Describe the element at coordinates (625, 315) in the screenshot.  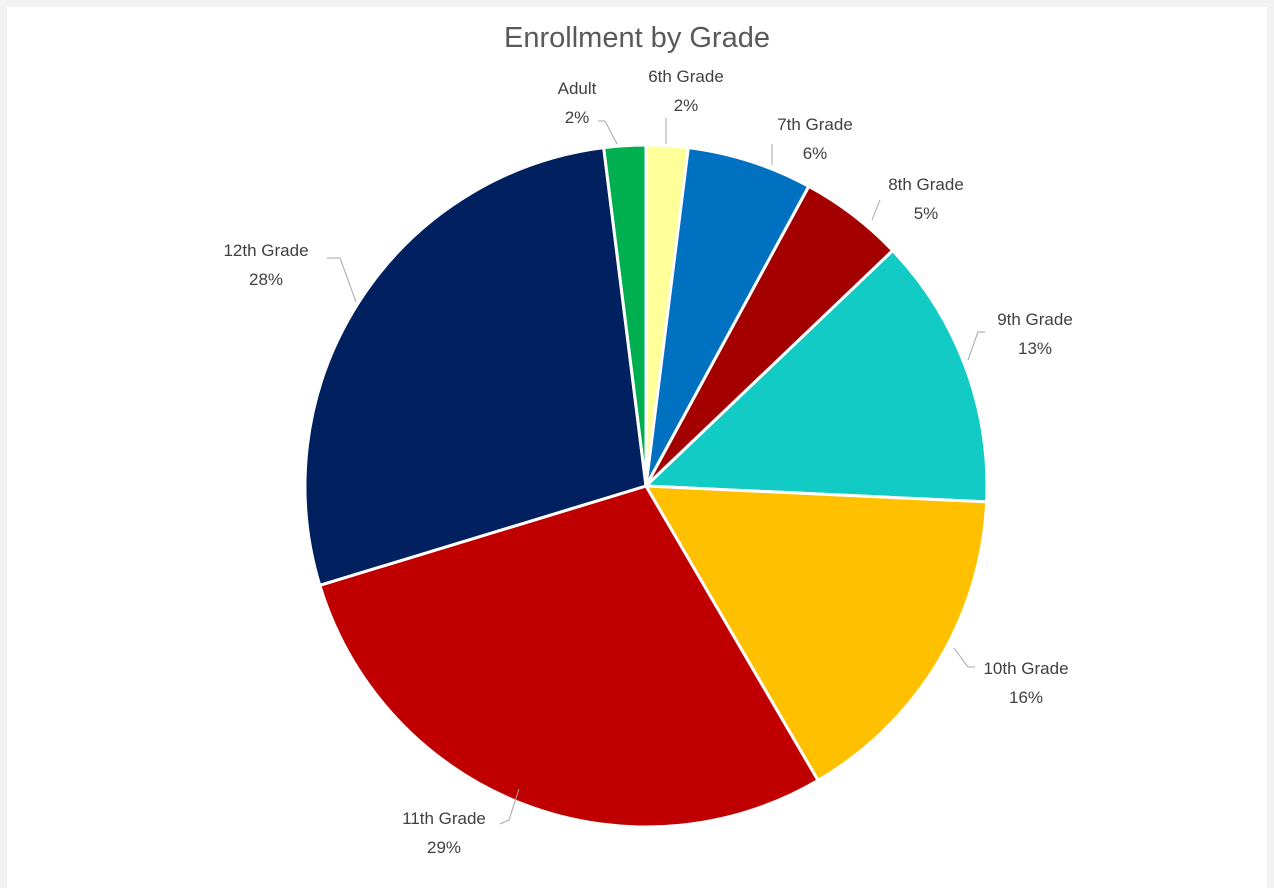
I see `pie-slice-adult` at that location.